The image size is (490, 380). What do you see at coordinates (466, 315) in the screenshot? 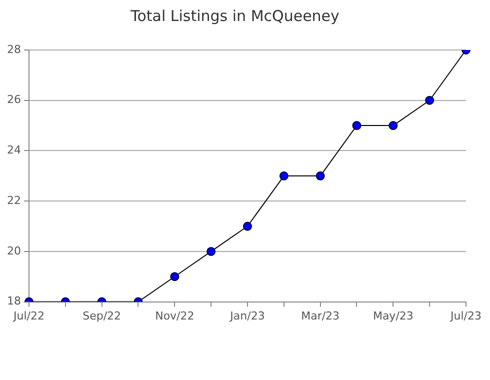
I see `x-tick-label: Jul/23` at bounding box center [466, 315].